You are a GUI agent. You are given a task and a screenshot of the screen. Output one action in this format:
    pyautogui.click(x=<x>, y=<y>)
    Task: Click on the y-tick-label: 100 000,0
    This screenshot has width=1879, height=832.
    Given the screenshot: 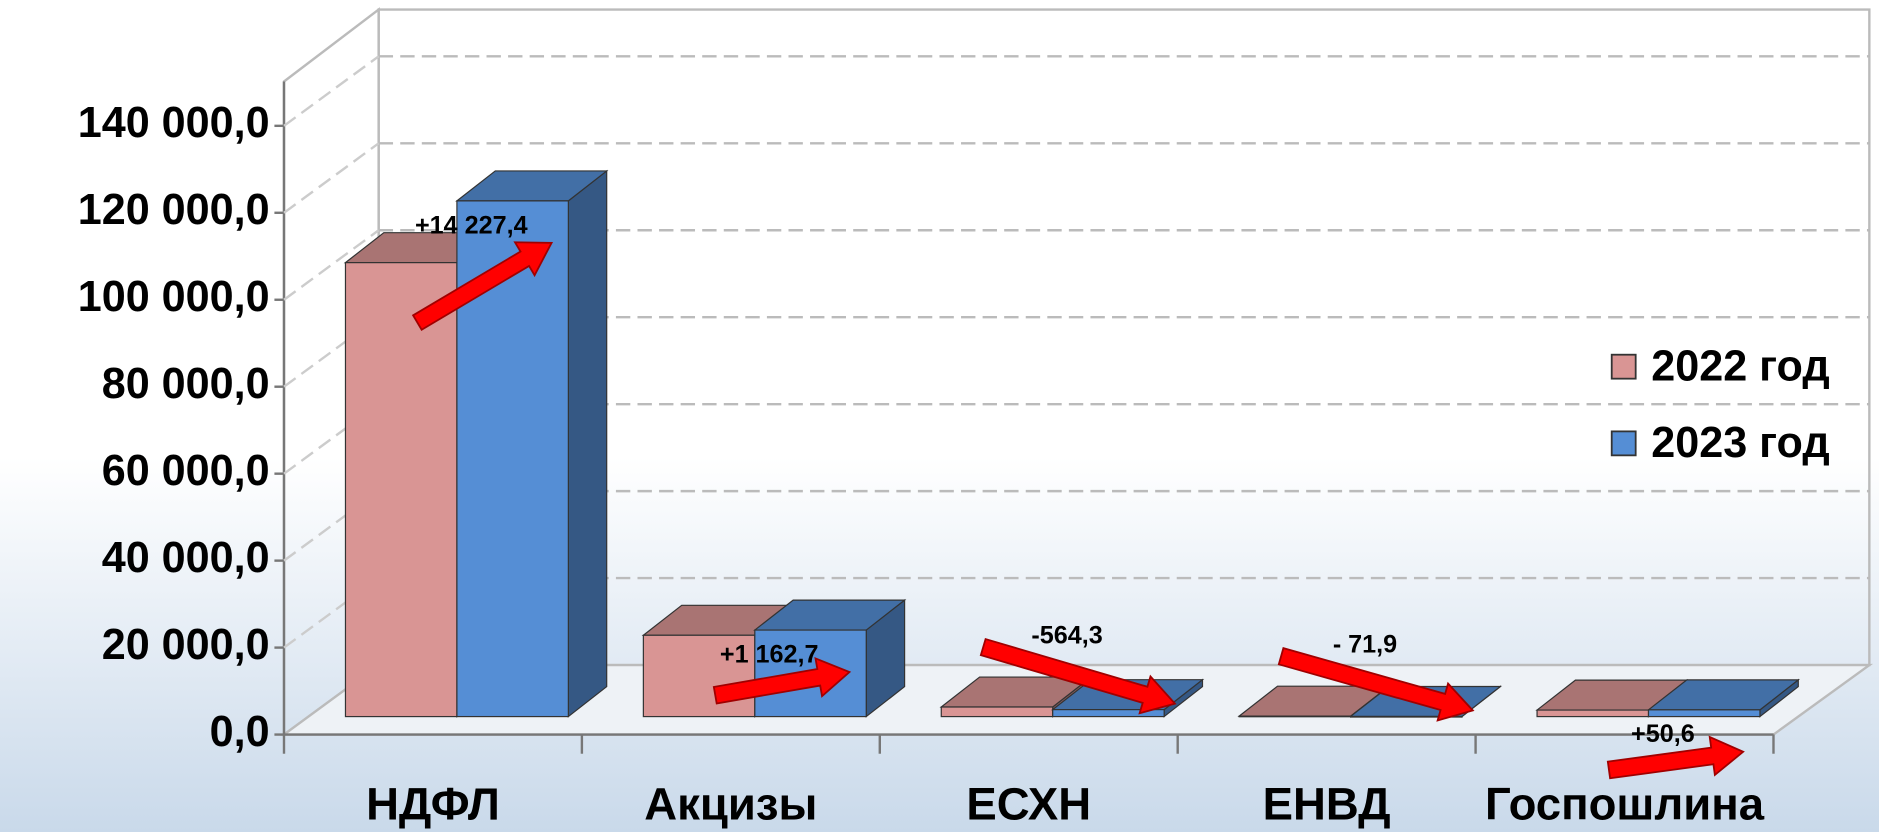 What is the action you would take?
    pyautogui.click(x=174, y=297)
    